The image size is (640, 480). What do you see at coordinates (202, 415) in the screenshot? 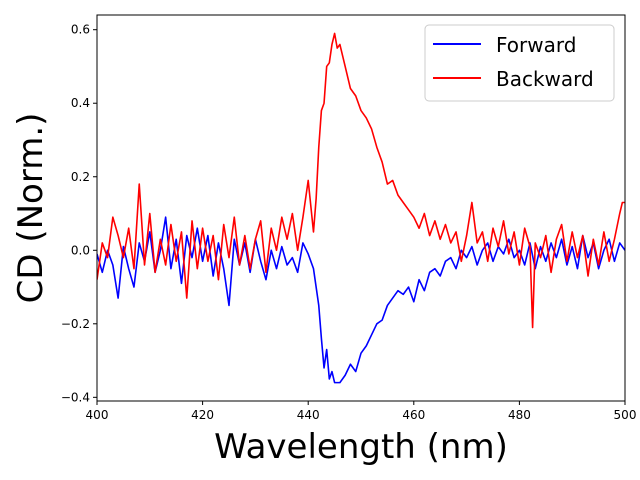
I see `x-tick-label: 420` at bounding box center [202, 415].